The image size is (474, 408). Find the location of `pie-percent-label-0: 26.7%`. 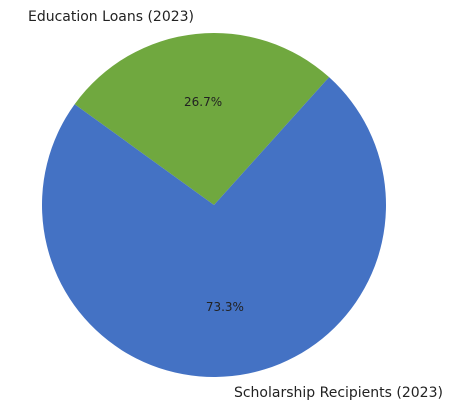

pie-percent-label-0: 26.7% is located at coordinates (203, 102).